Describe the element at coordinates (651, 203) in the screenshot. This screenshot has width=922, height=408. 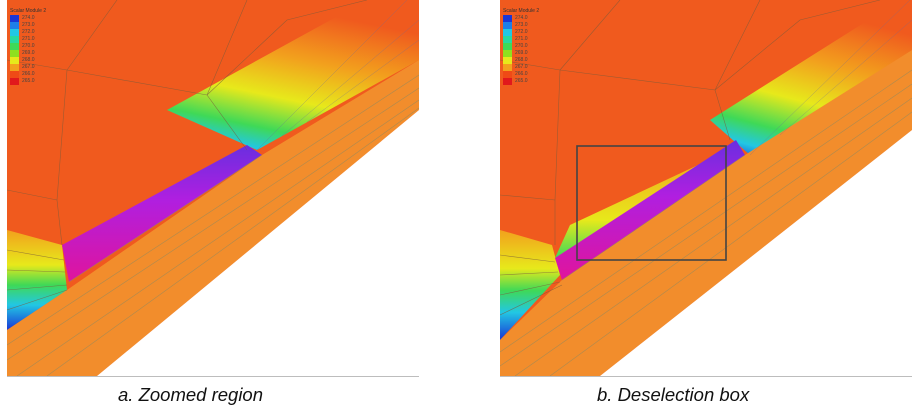
I see `deselection-box` at that location.